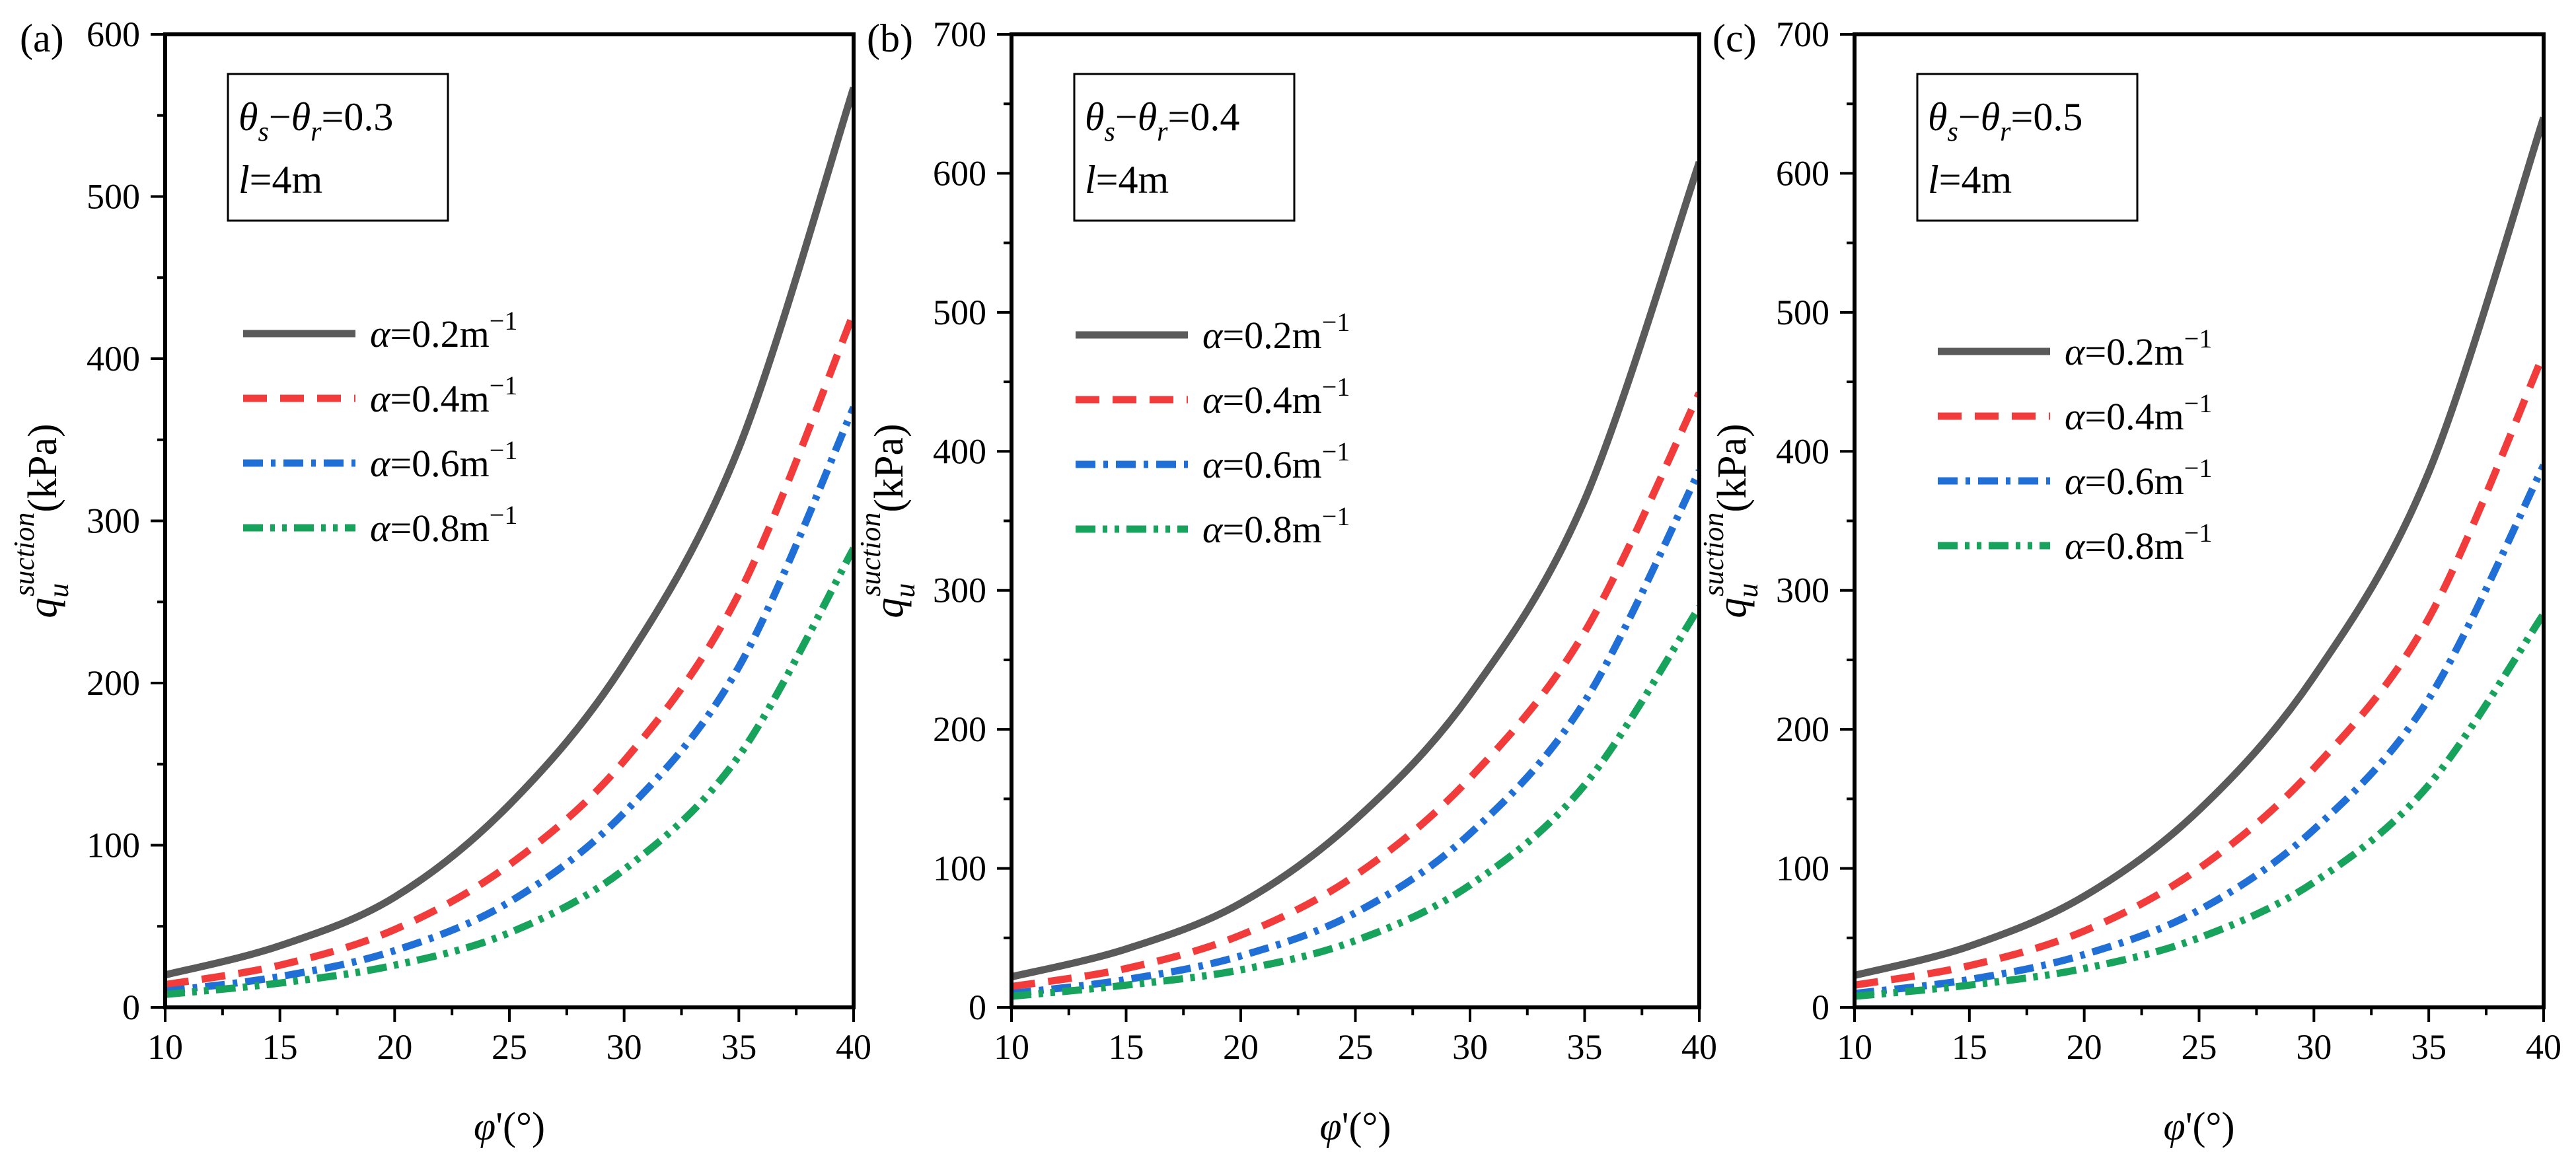  Describe the element at coordinates (2005, 121) in the screenshot. I see `theta-label: θs−θr=0.5` at that location.